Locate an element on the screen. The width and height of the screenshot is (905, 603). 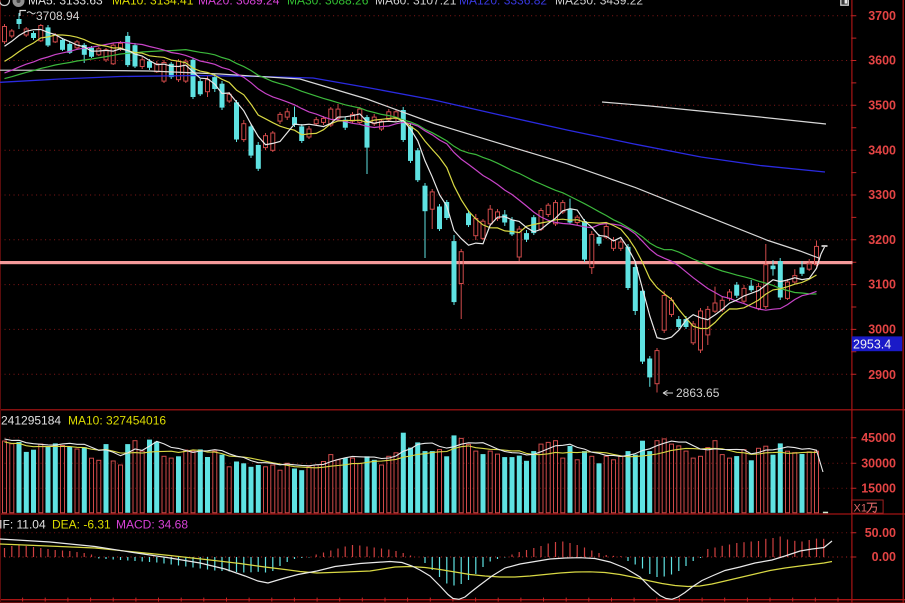
svg-text: MA10: 3134.41 is located at coordinates (153, 4).